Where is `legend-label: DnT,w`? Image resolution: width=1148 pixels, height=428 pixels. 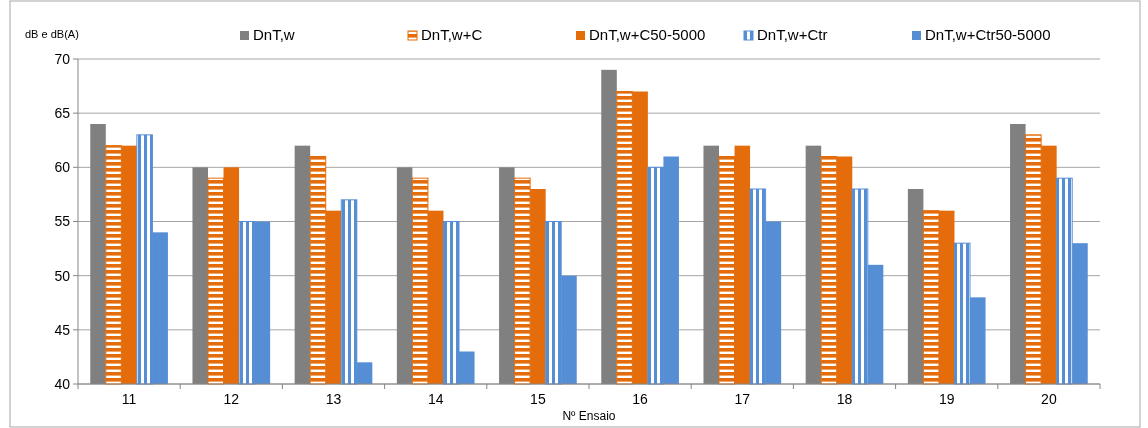 legend-label: DnT,w is located at coordinates (274, 34).